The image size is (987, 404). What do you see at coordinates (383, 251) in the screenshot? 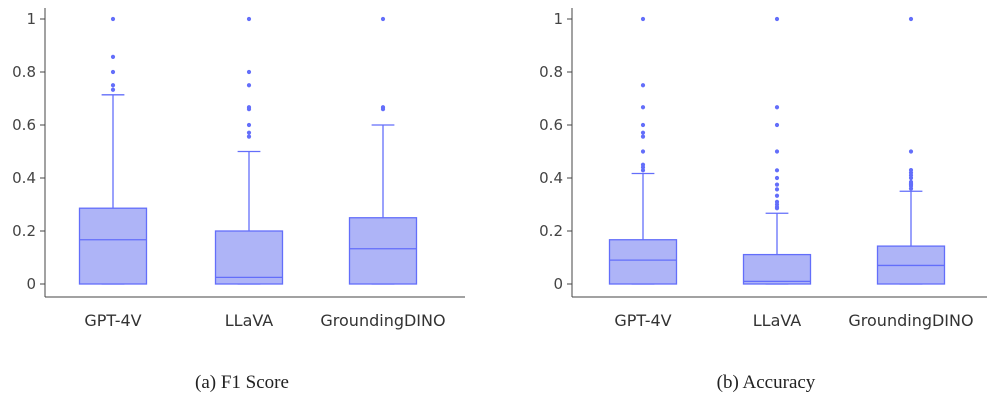
I see `box-groundingdino` at bounding box center [383, 251].